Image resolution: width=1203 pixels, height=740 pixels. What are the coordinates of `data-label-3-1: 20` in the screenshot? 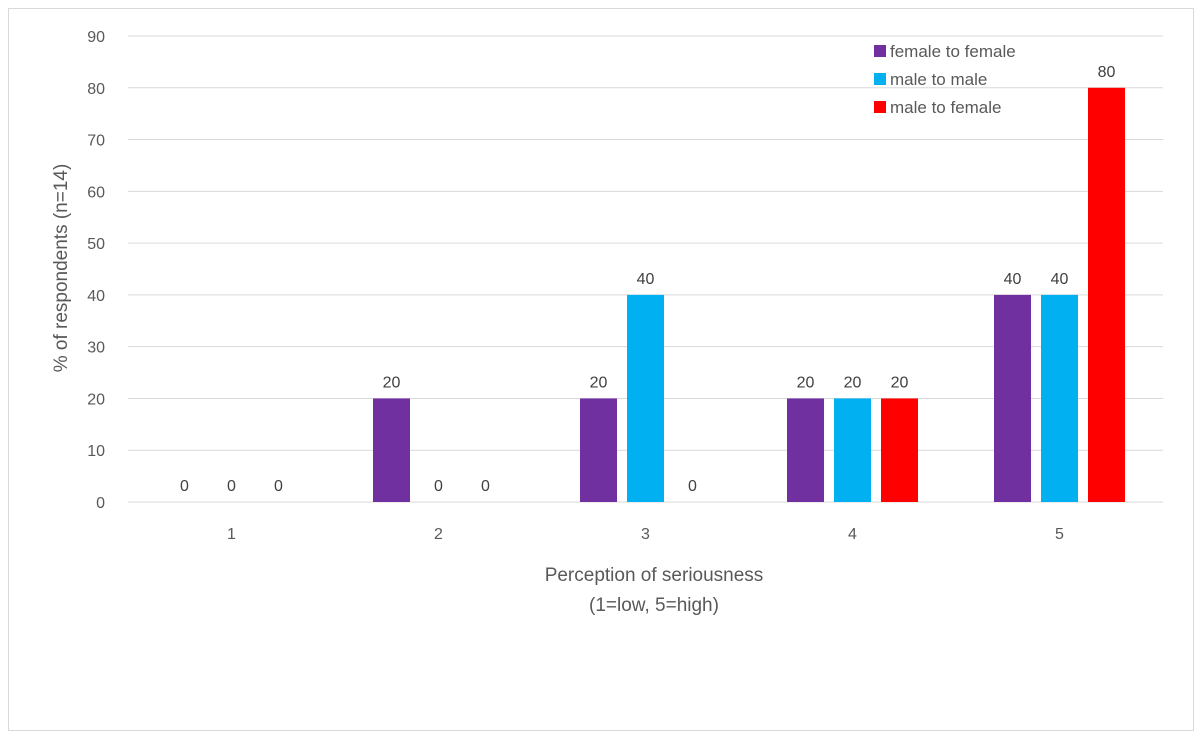 It's located at (599, 382).